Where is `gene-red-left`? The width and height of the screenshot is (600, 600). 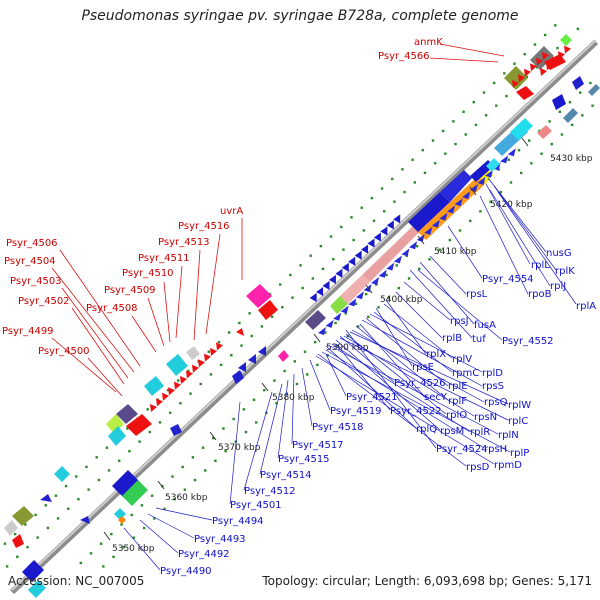 gene-red-left is located at coordinates (139, 425).